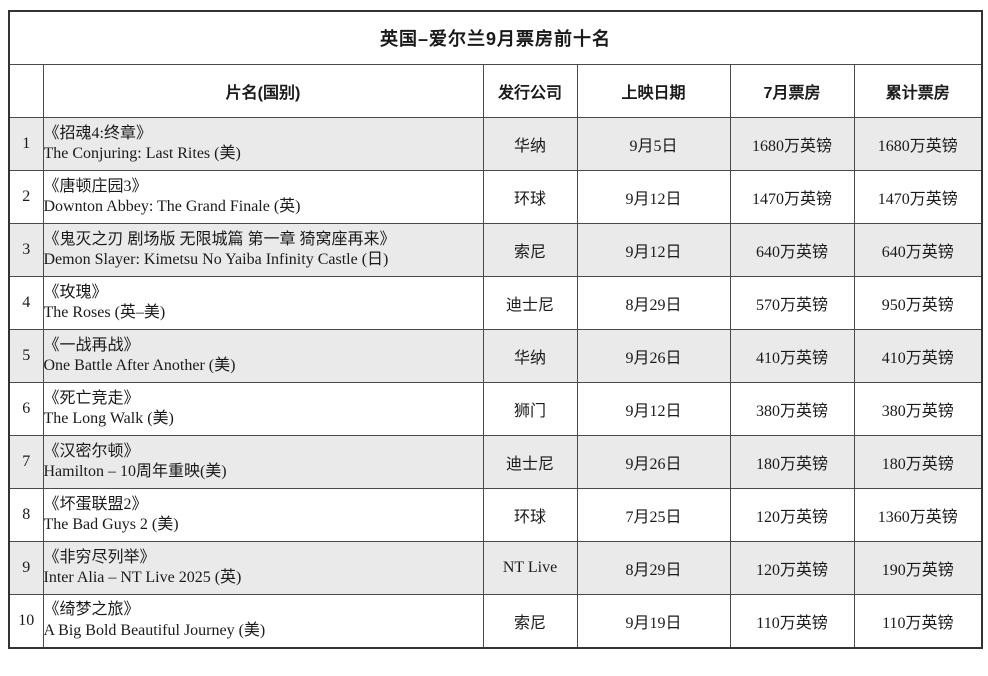  I want to click on movie-title-cn: 《绮梦之旅》, so click(91, 610).